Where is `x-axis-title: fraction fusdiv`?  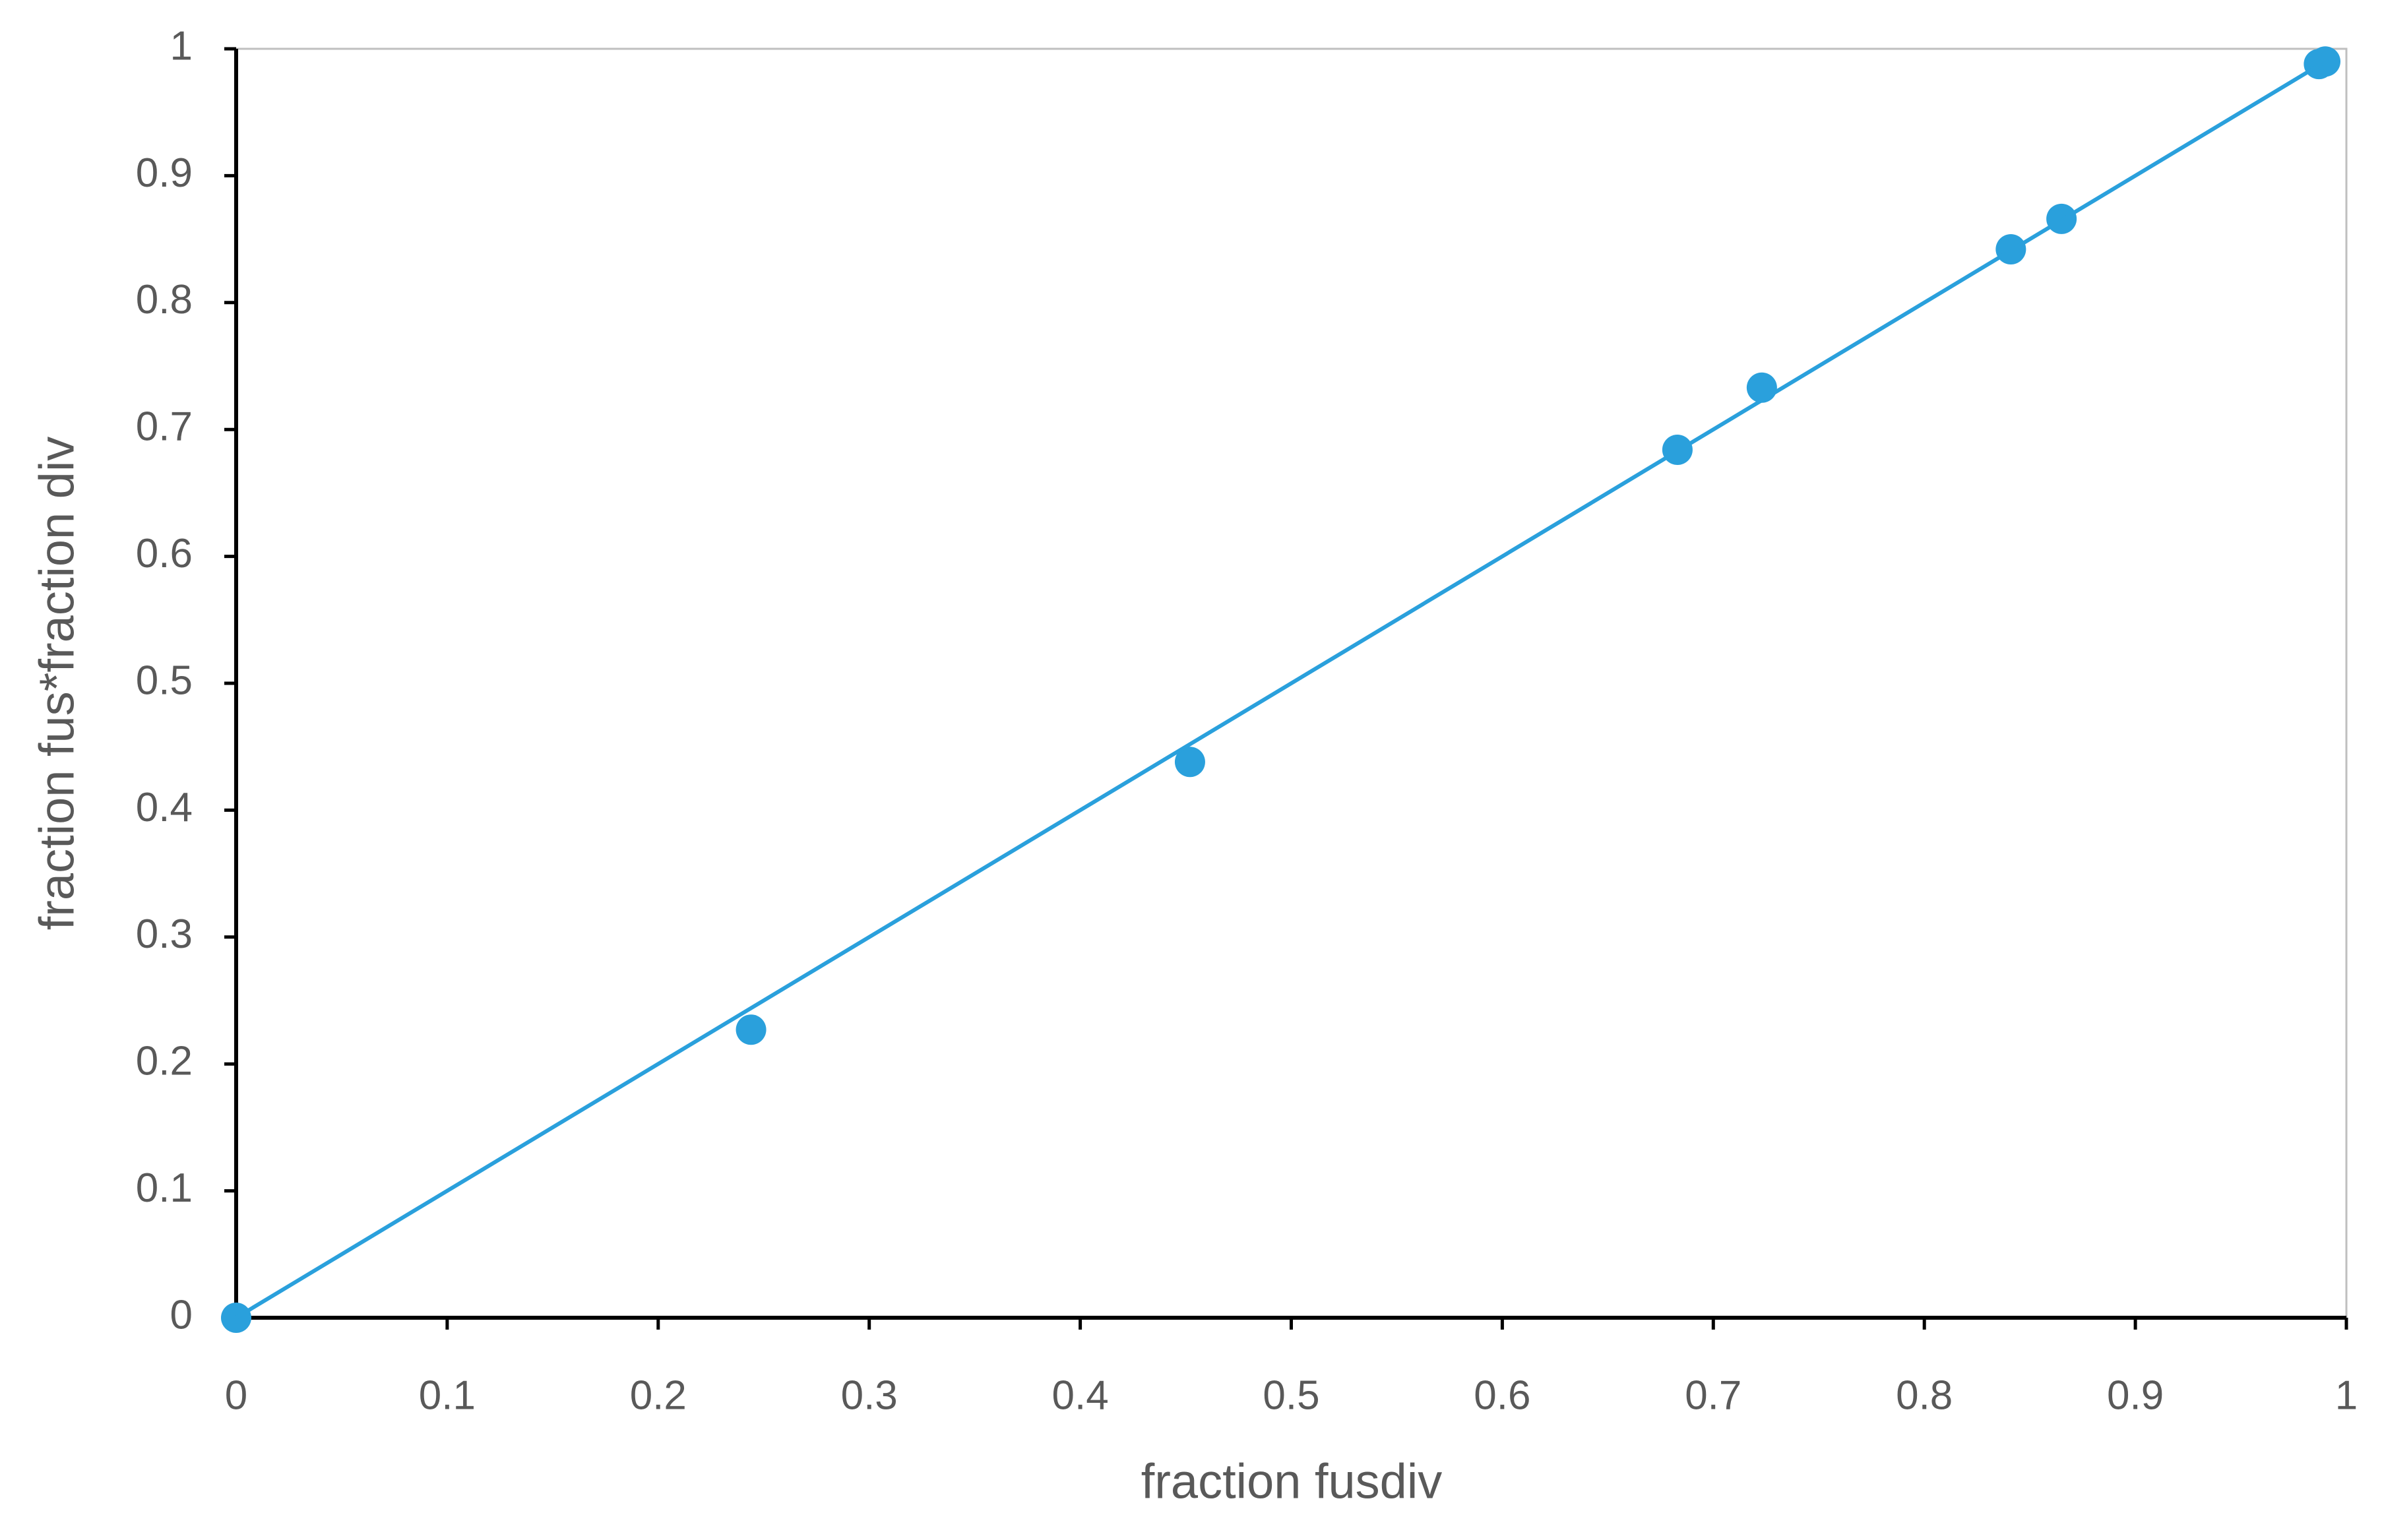
x-axis-title: fraction fusdiv is located at coordinates (1292, 1481).